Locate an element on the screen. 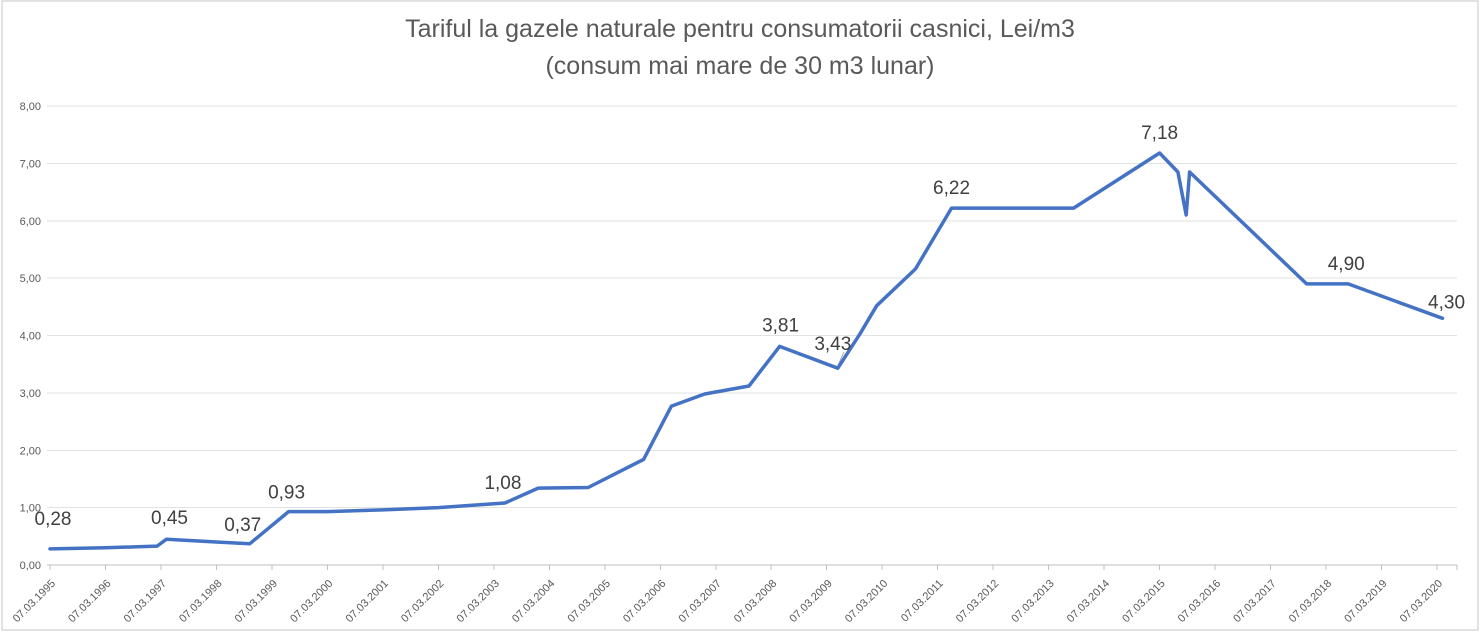 The width and height of the screenshot is (1480, 632). data-point-label: 7,18 is located at coordinates (1159, 133).